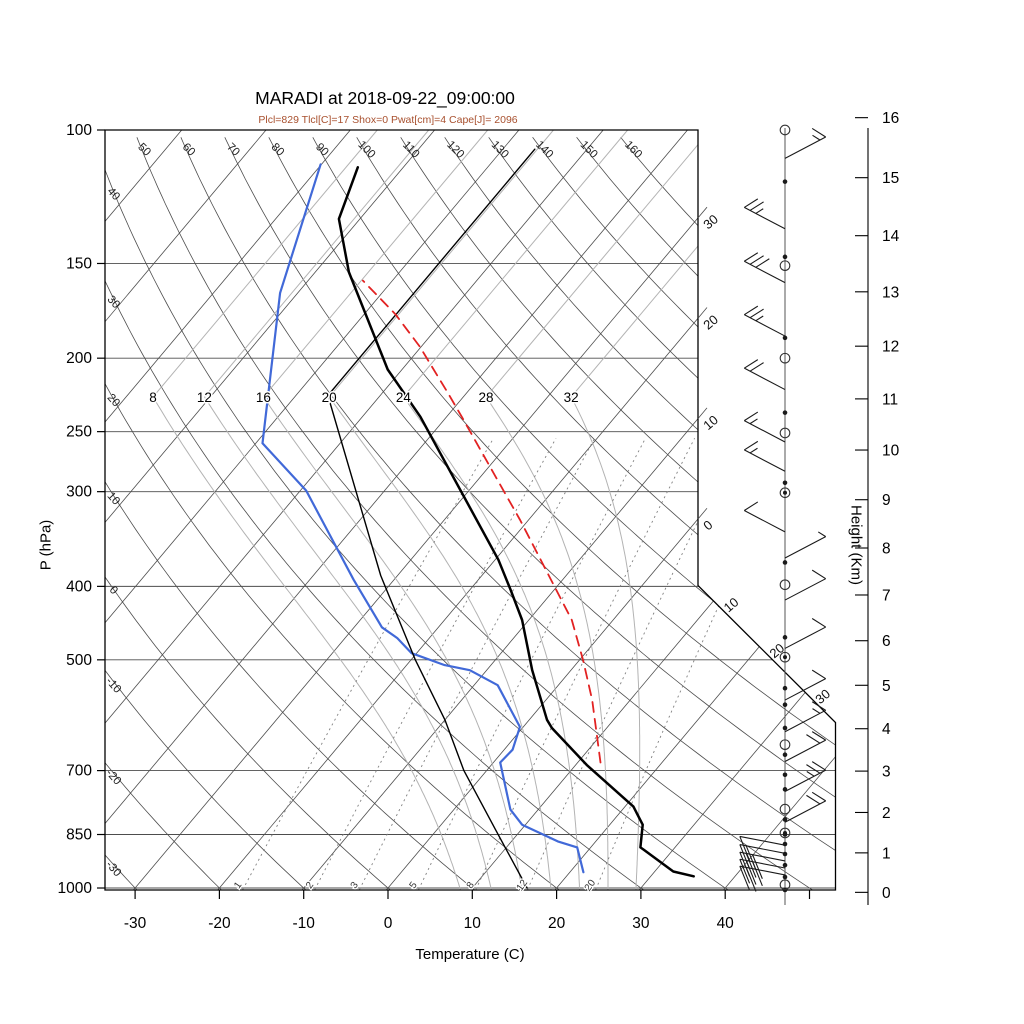  I want to click on svg-text: 300, so click(79, 492).